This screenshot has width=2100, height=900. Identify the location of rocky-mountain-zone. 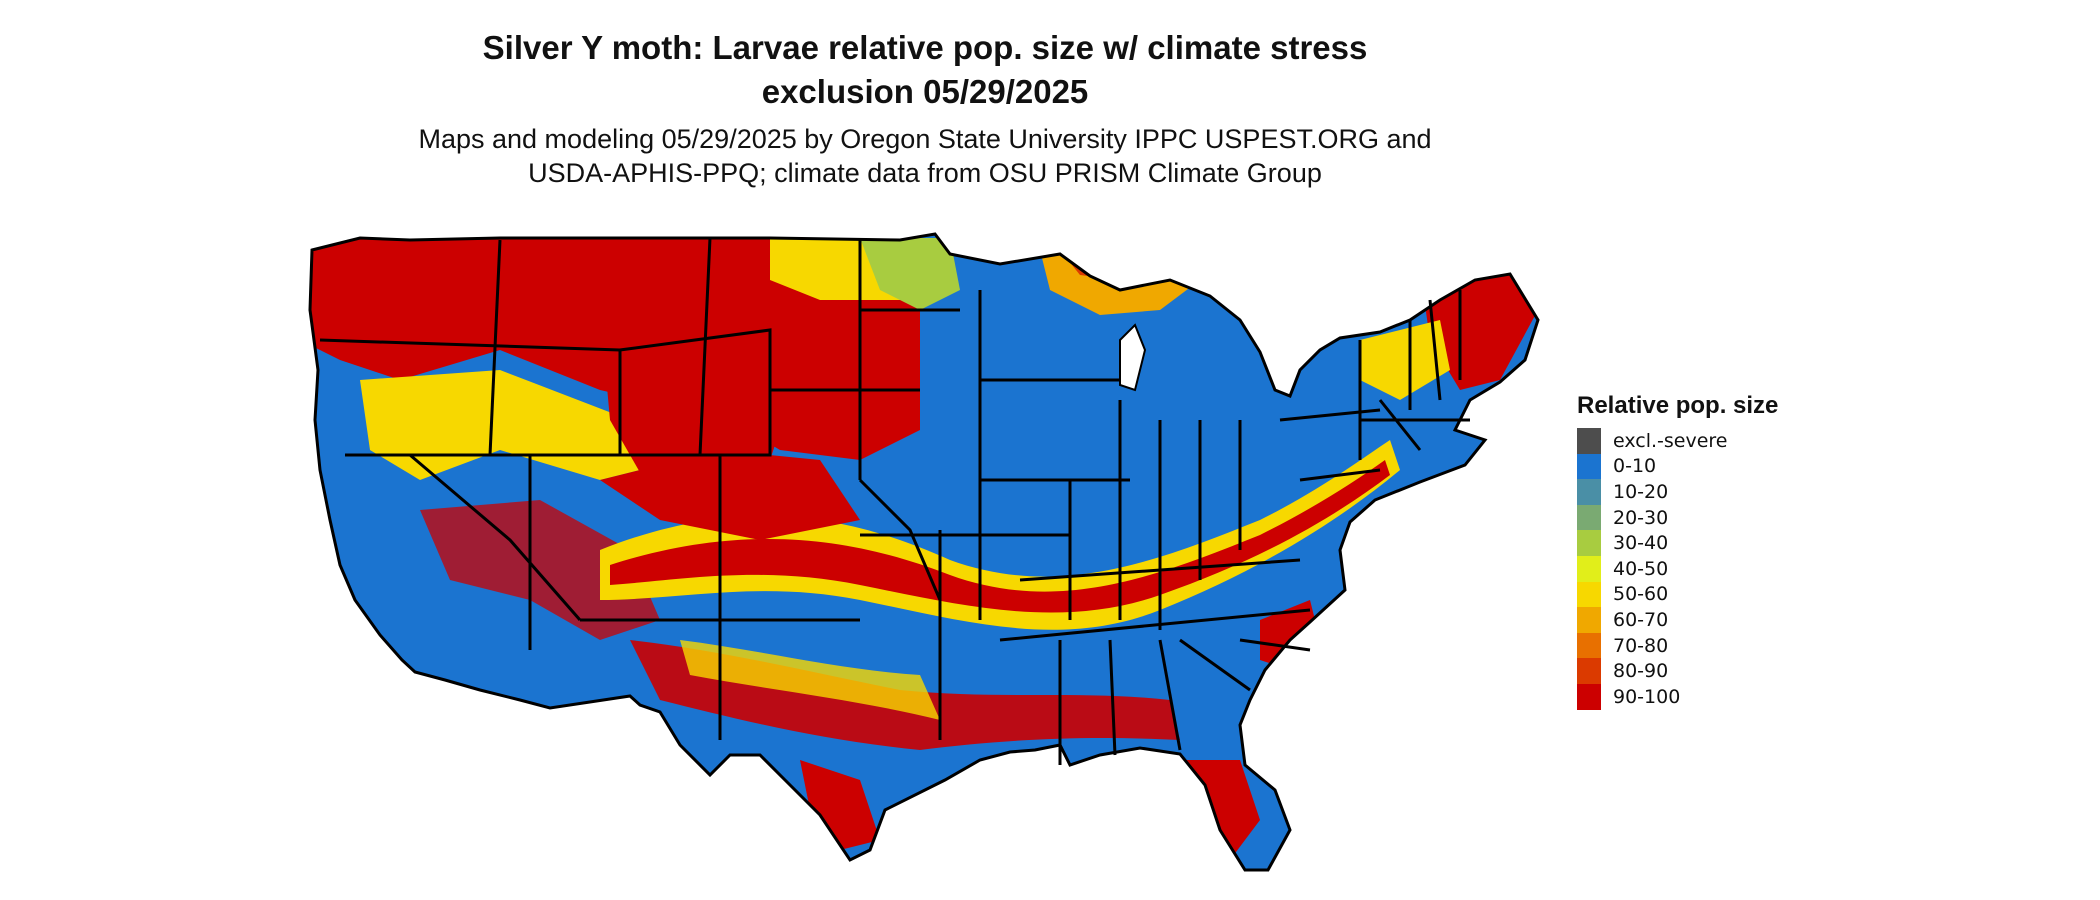
(695, 400).